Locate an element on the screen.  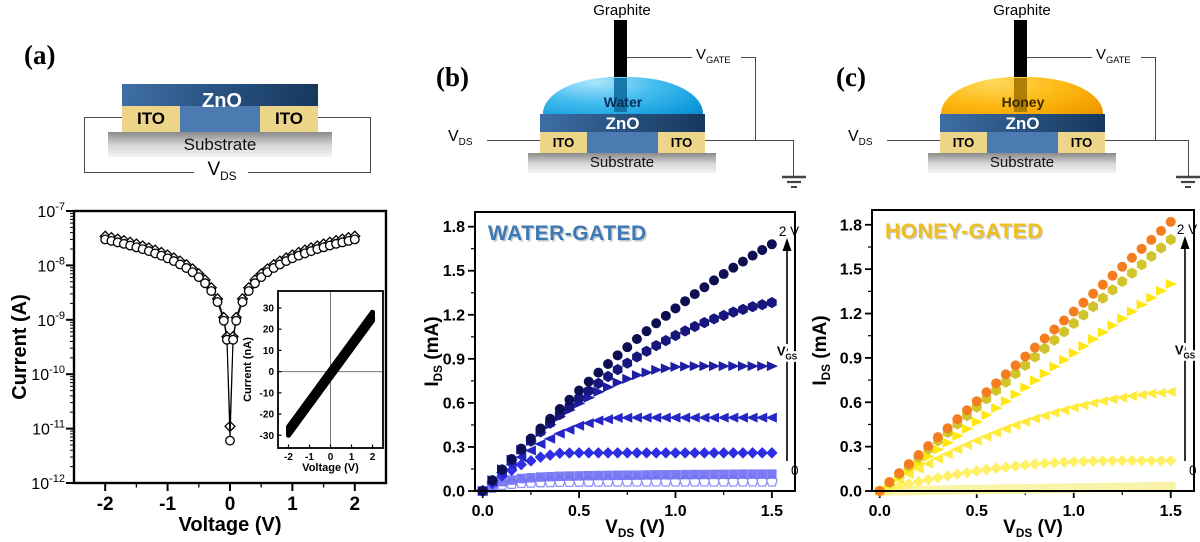
svg-text: 10⁻¹⁰ is located at coordinates (48, 374).